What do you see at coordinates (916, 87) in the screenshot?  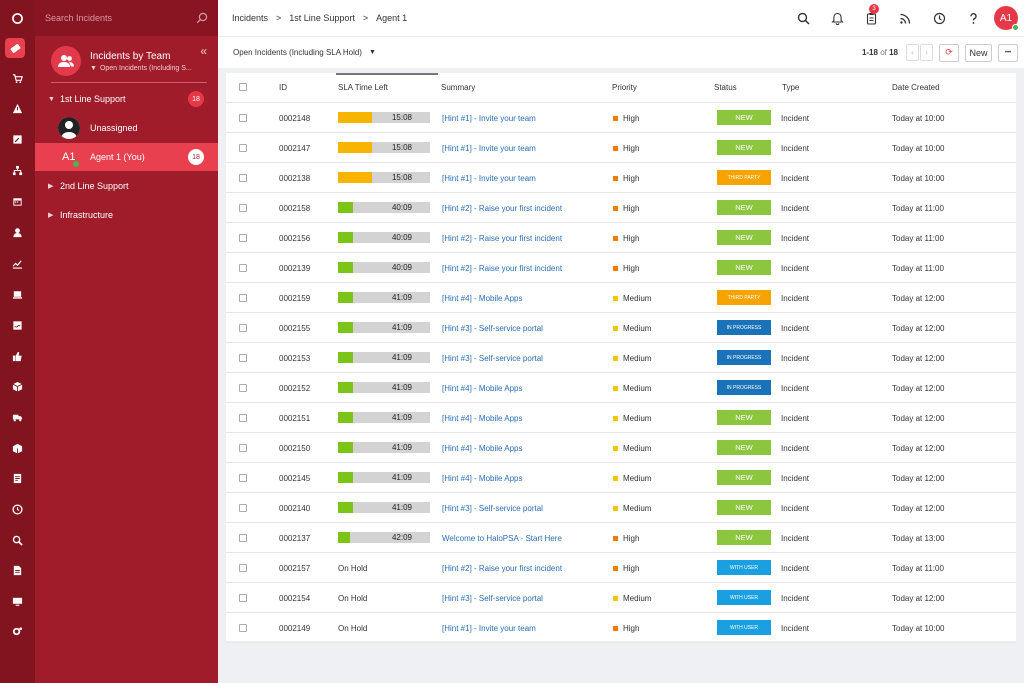 I see `column-date-created: Date Created` at bounding box center [916, 87].